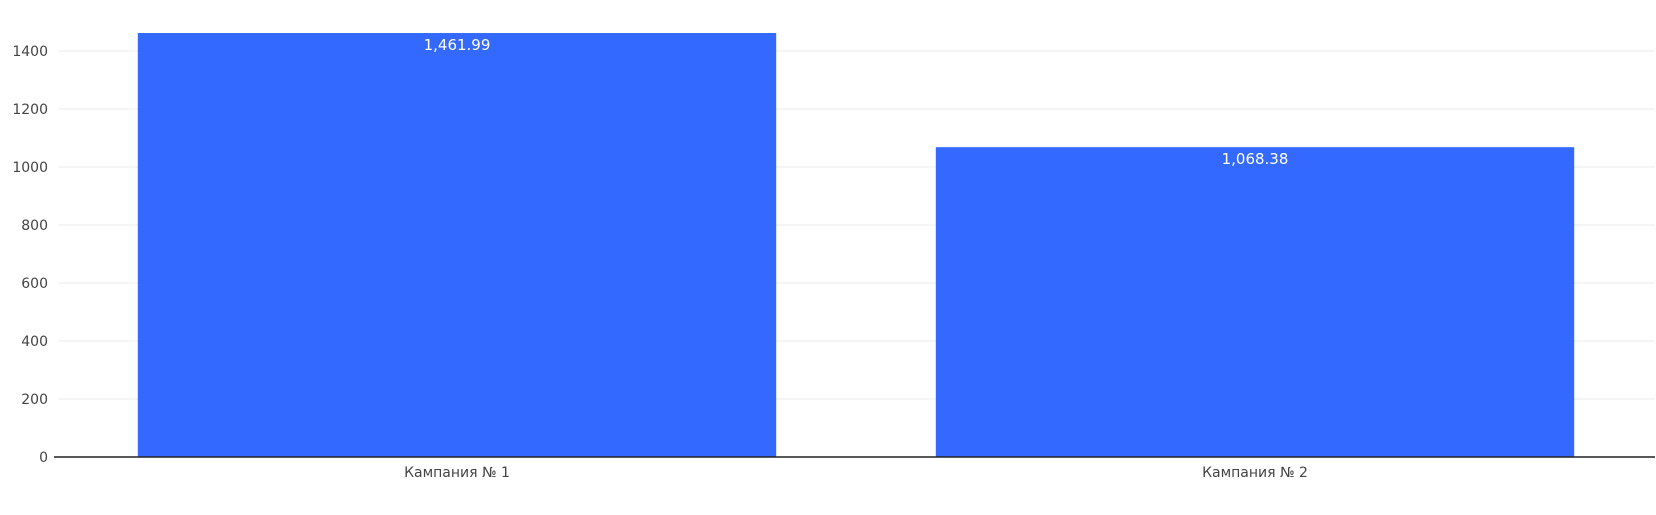 The image size is (1656, 515). I want to click on y-tick-label: 1400, so click(30, 52).